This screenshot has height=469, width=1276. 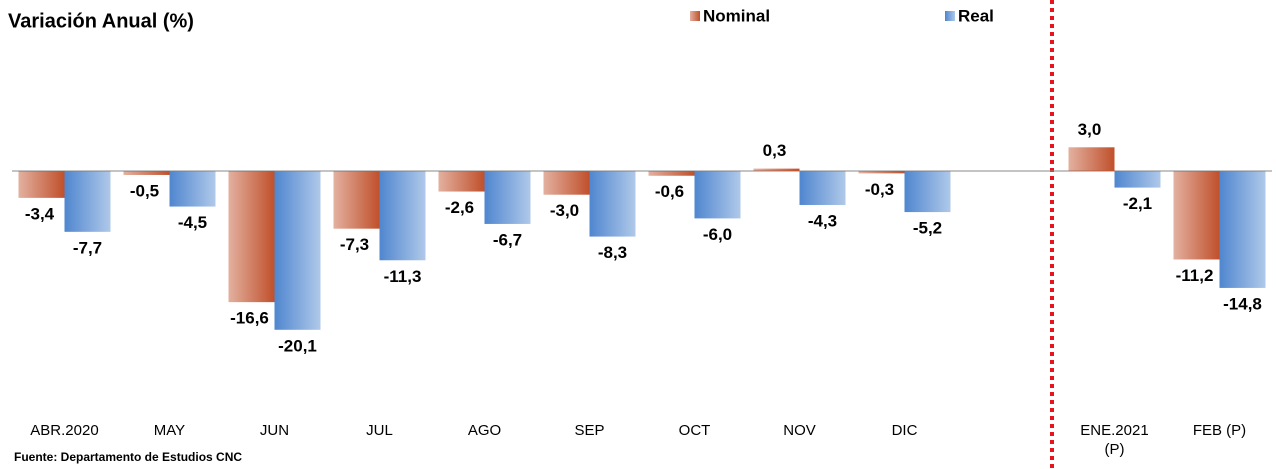 What do you see at coordinates (822, 220) in the screenshot?
I see `value-label: -4,3` at bounding box center [822, 220].